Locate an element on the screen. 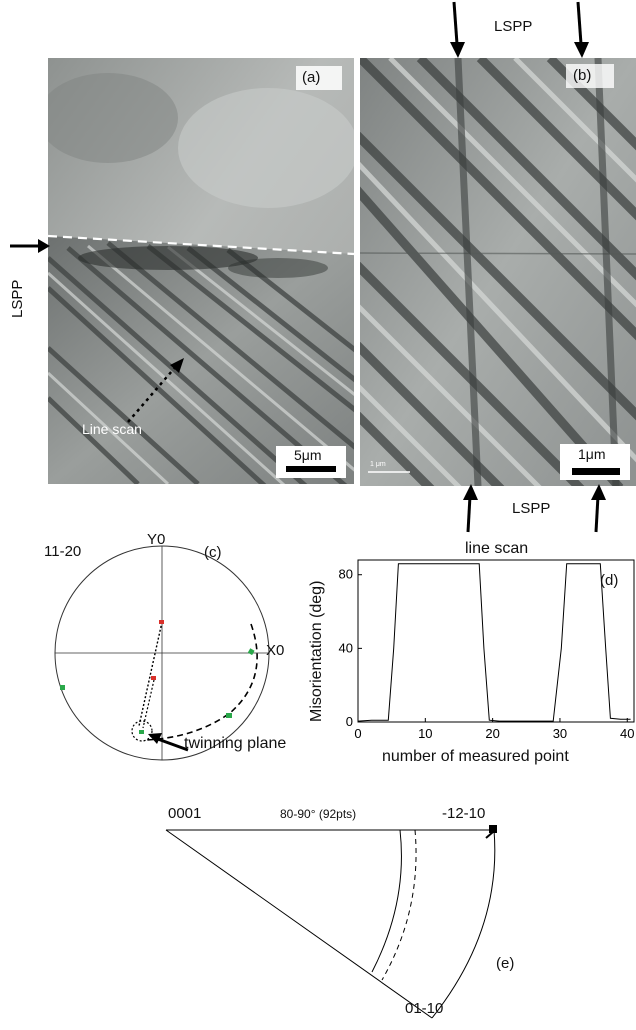 The height and width of the screenshot is (1030, 636). twinning-plane-label: twinning plane is located at coordinates (235, 743).